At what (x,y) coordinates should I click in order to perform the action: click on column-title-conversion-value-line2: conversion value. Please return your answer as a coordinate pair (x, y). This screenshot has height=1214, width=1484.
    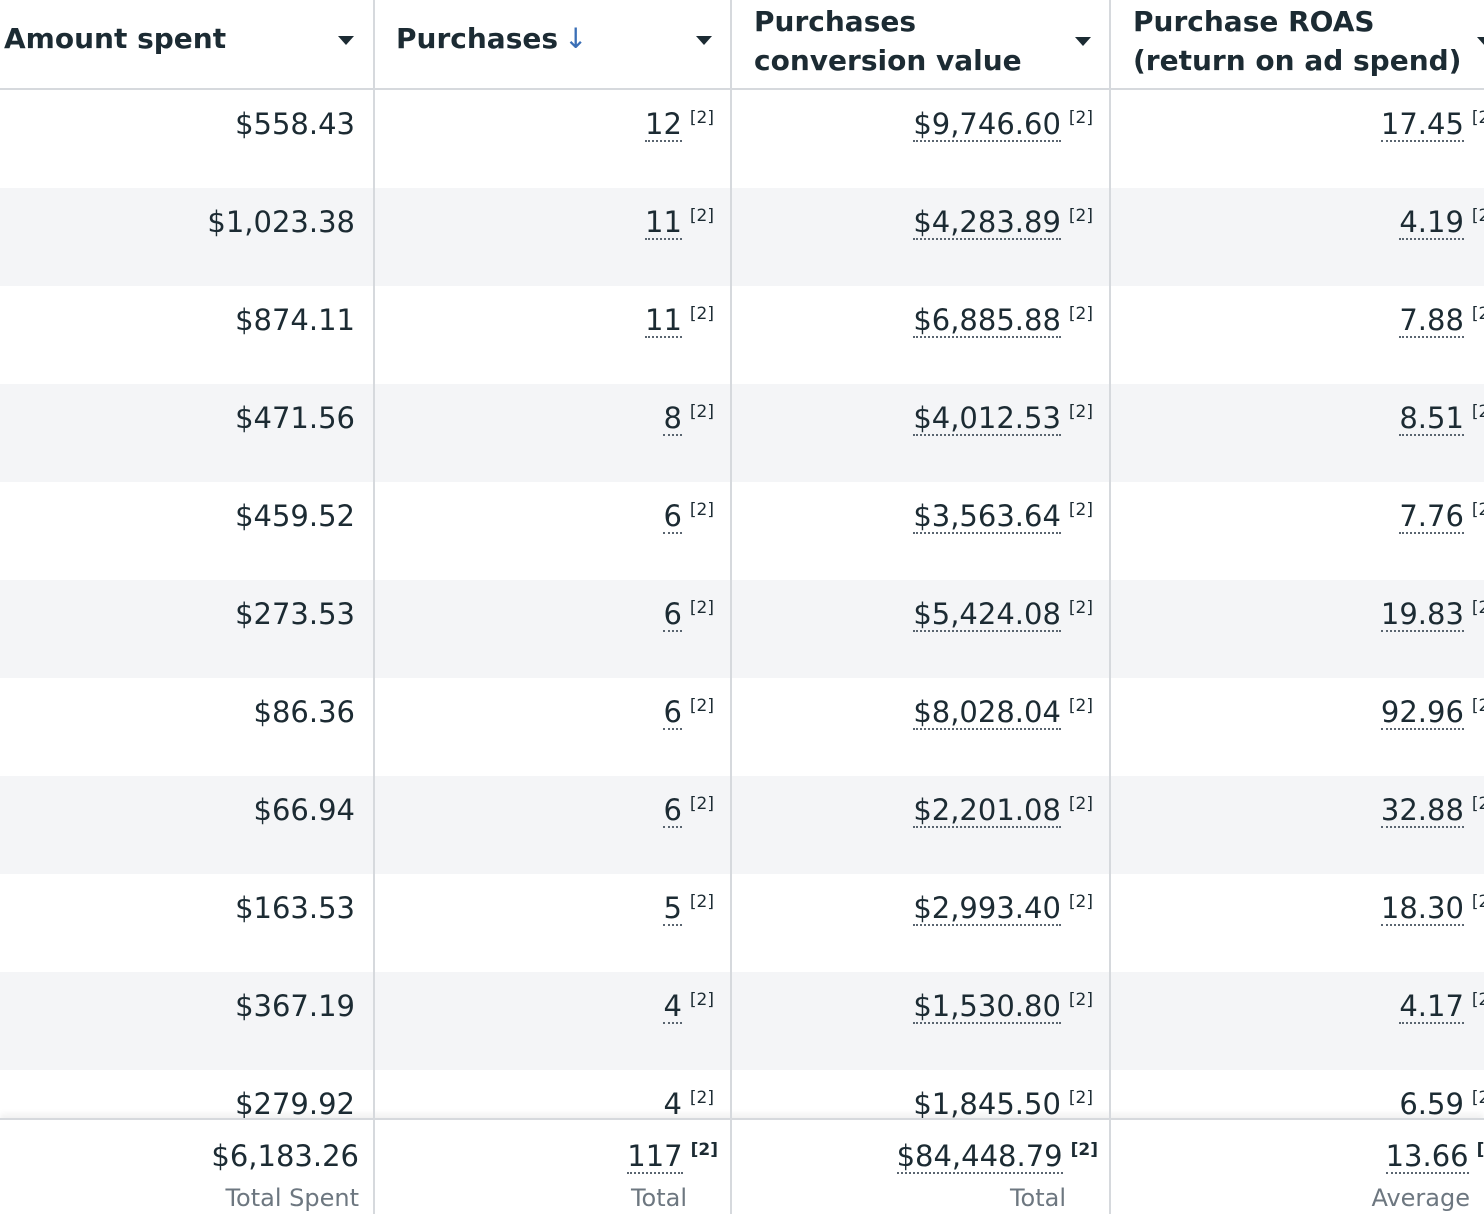
    Looking at the image, I should click on (888, 60).